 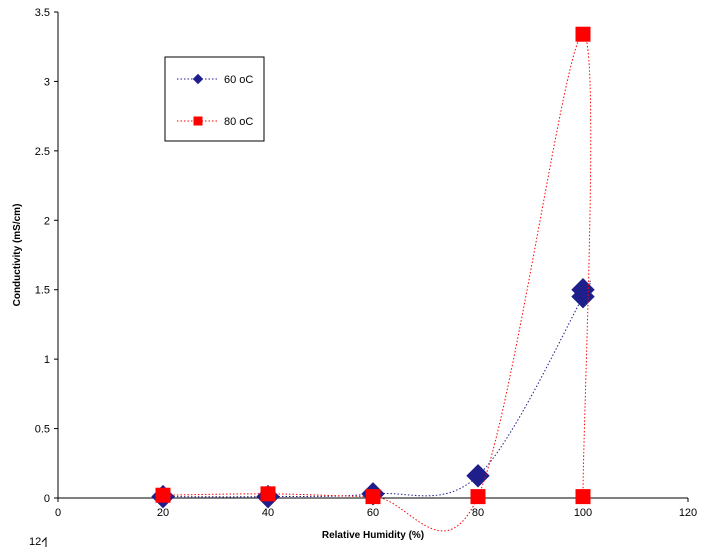 I want to click on y-tick-label: 1, so click(x=47, y=360).